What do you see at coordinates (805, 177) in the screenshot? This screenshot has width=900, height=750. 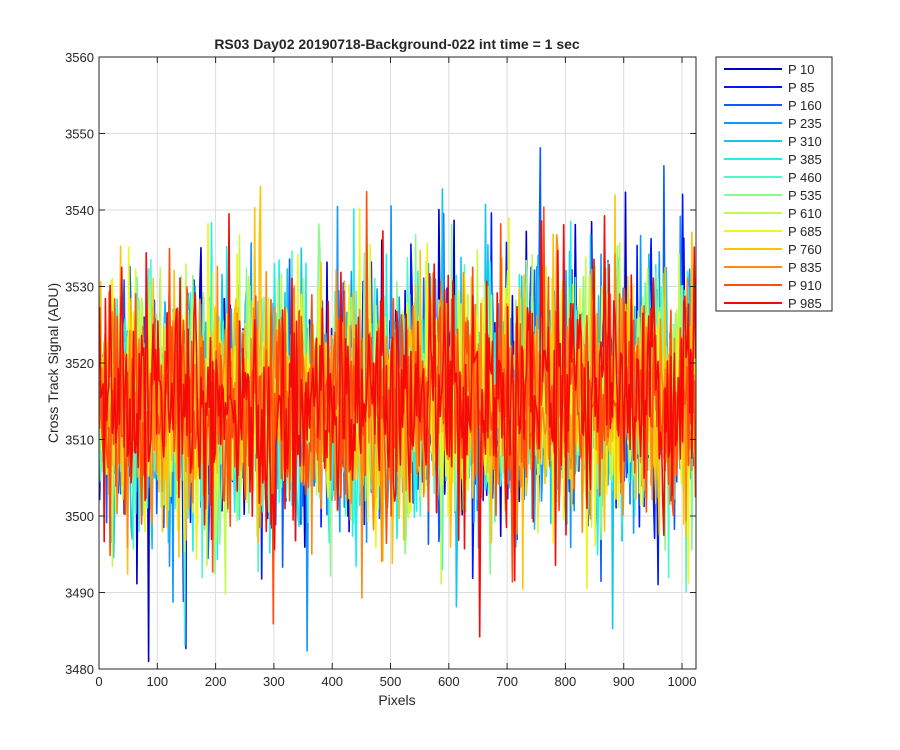 I see `legend-label: P 460` at bounding box center [805, 177].